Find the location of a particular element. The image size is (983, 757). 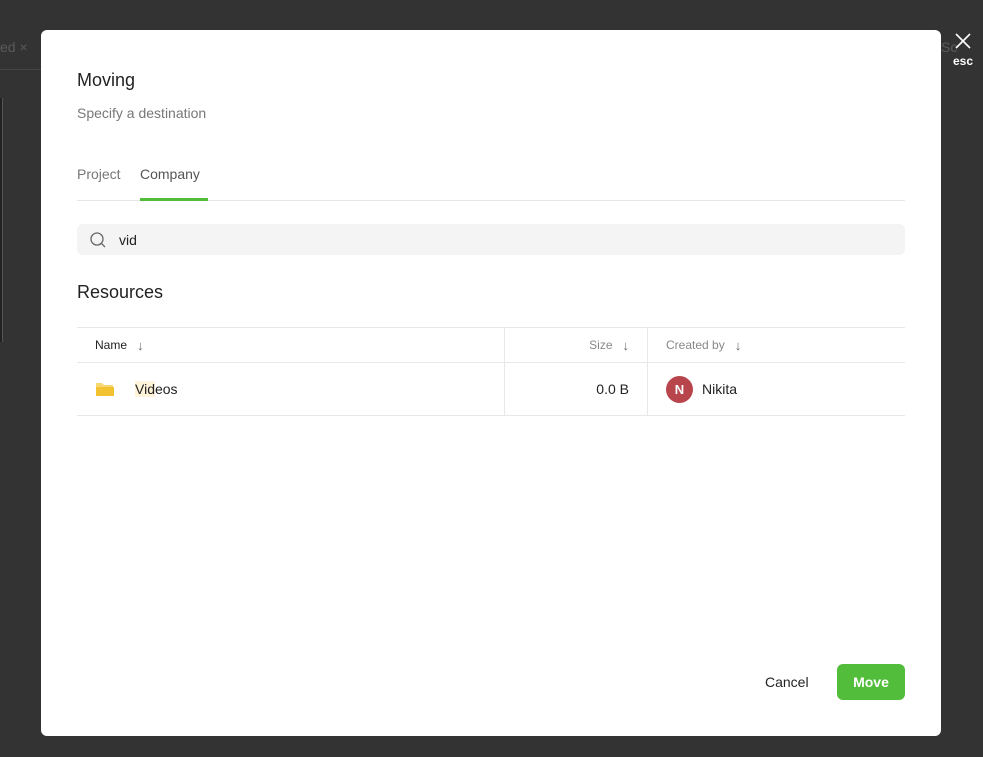

column-name: Name ↓ is located at coordinates (290, 345).